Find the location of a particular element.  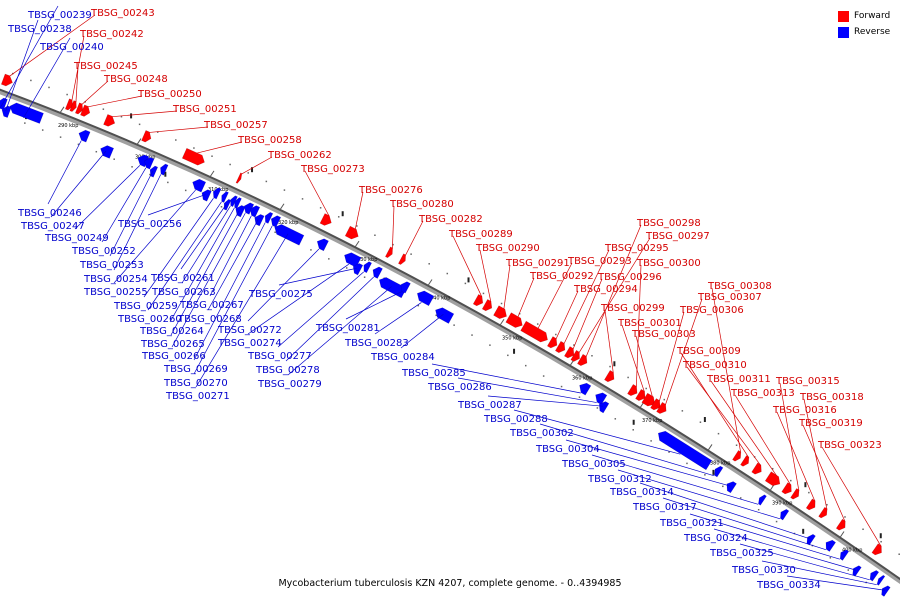

gene-label: TBSG_00249 is located at coordinates (76, 238).